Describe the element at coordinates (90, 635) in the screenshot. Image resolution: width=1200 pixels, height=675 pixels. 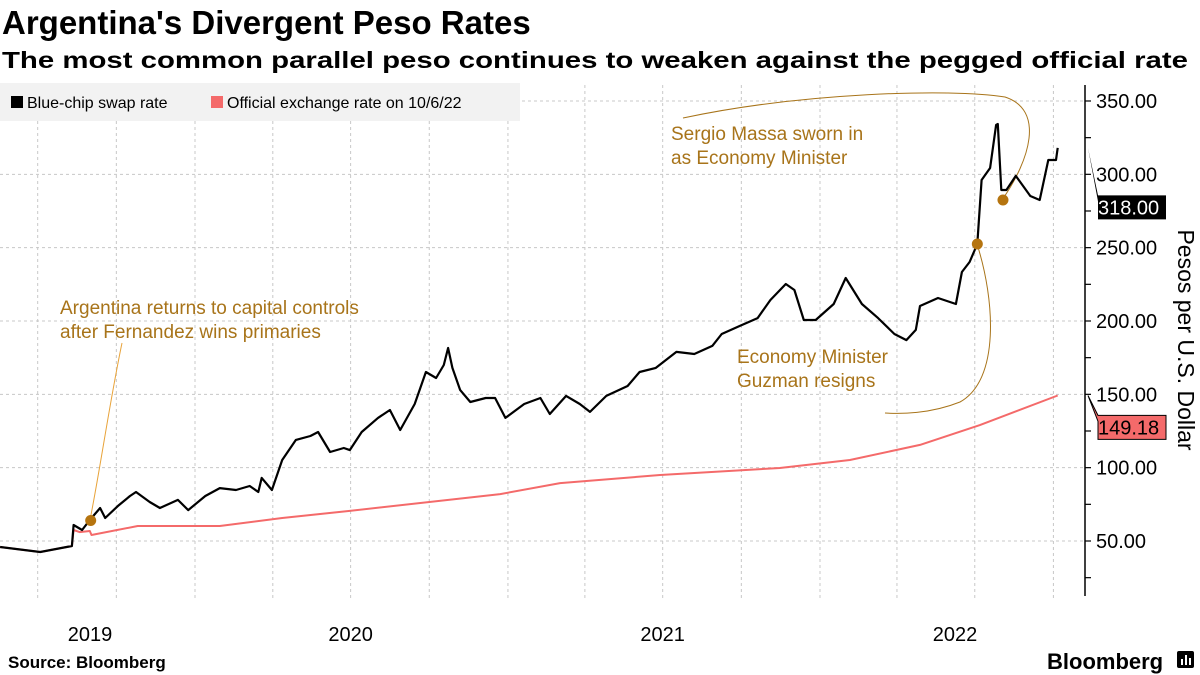
I see `x-tick-label: 2019` at that location.